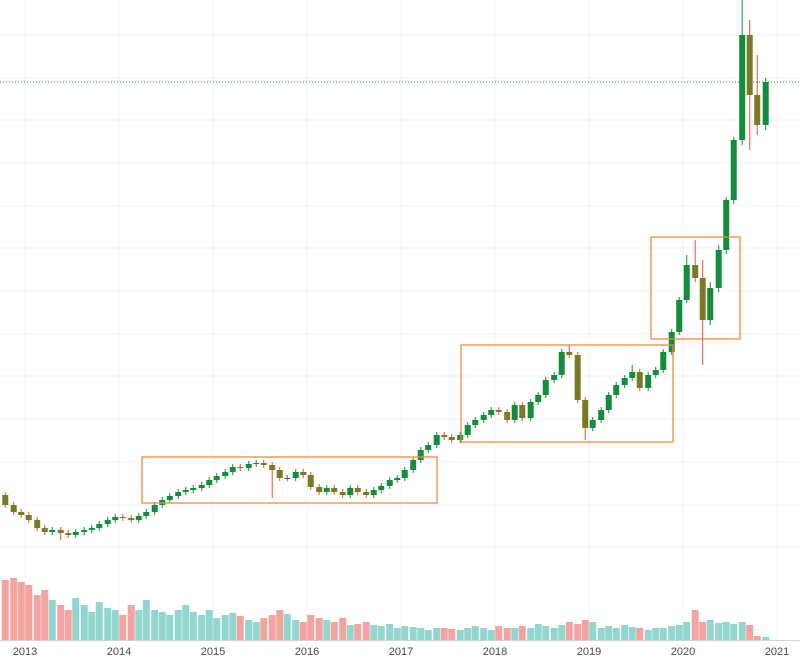 The image size is (800, 664). I want to click on x-tick-label: 2014, so click(119, 652).